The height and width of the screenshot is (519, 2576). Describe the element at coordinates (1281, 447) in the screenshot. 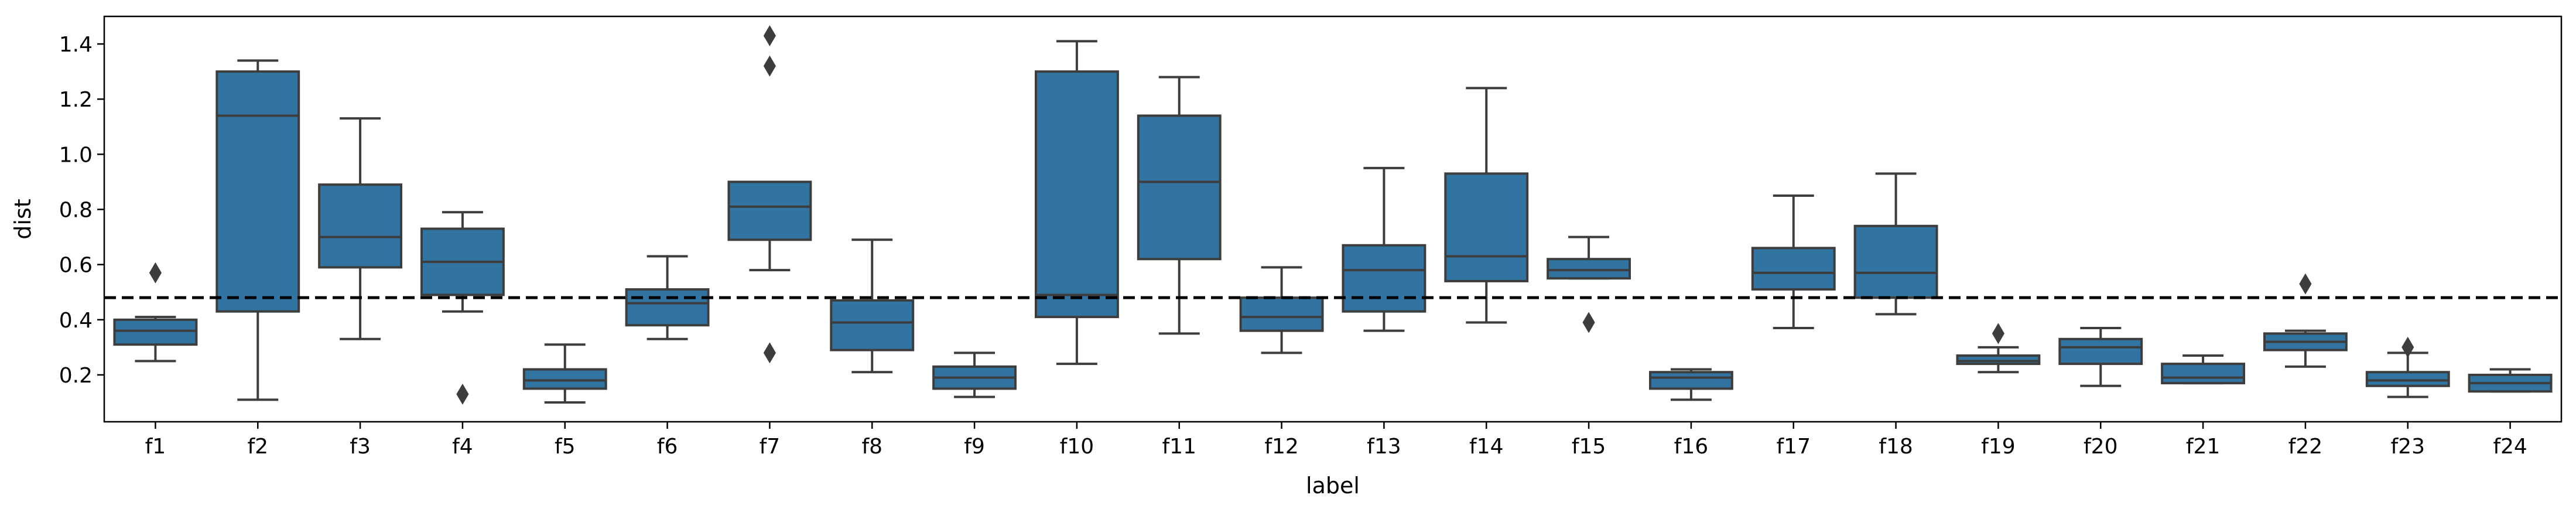

I see `x-tick-label: f12` at that location.